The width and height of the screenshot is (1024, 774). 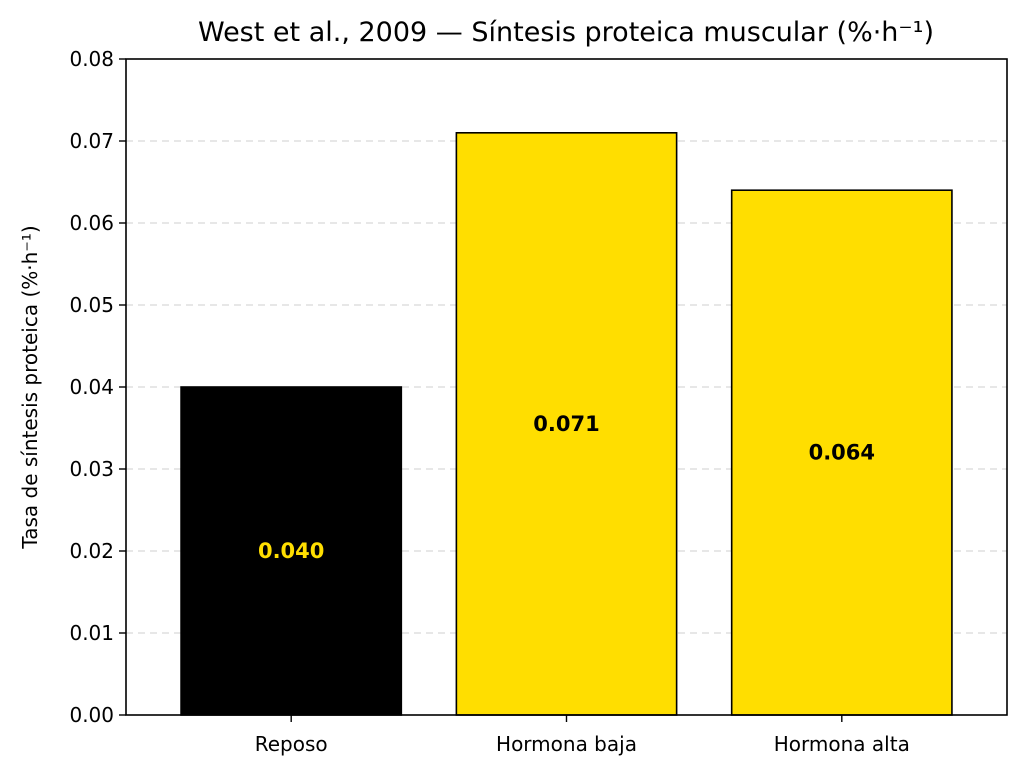 I want to click on y-tick-label: 0.07, so click(x=91, y=141).